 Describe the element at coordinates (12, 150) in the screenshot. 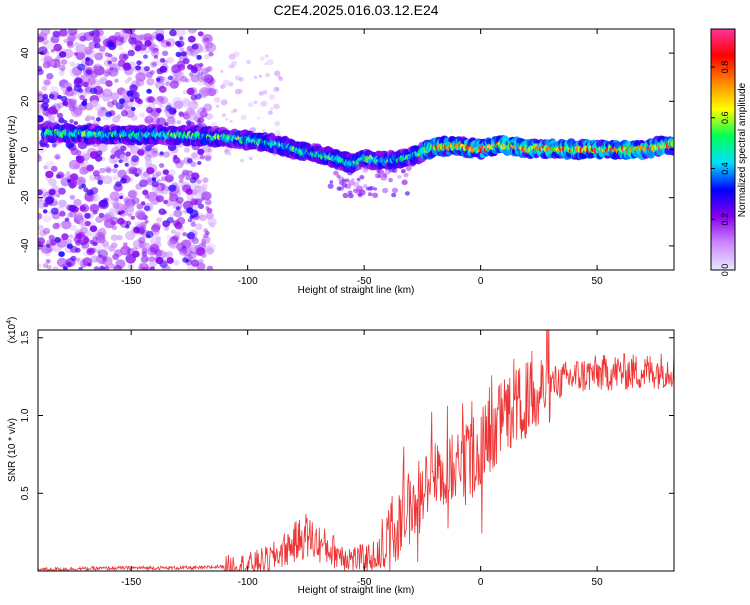

I see `spectrogram-y-axis-label: Frequency (Hz)` at that location.